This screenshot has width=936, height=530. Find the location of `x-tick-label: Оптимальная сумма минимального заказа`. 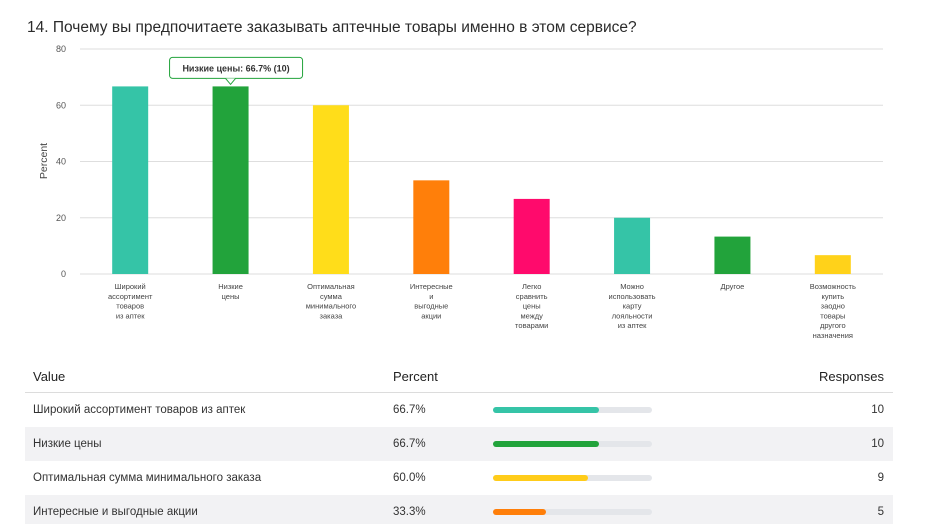

x-tick-label: Оптимальная сумма минимального заказа is located at coordinates (331, 301).